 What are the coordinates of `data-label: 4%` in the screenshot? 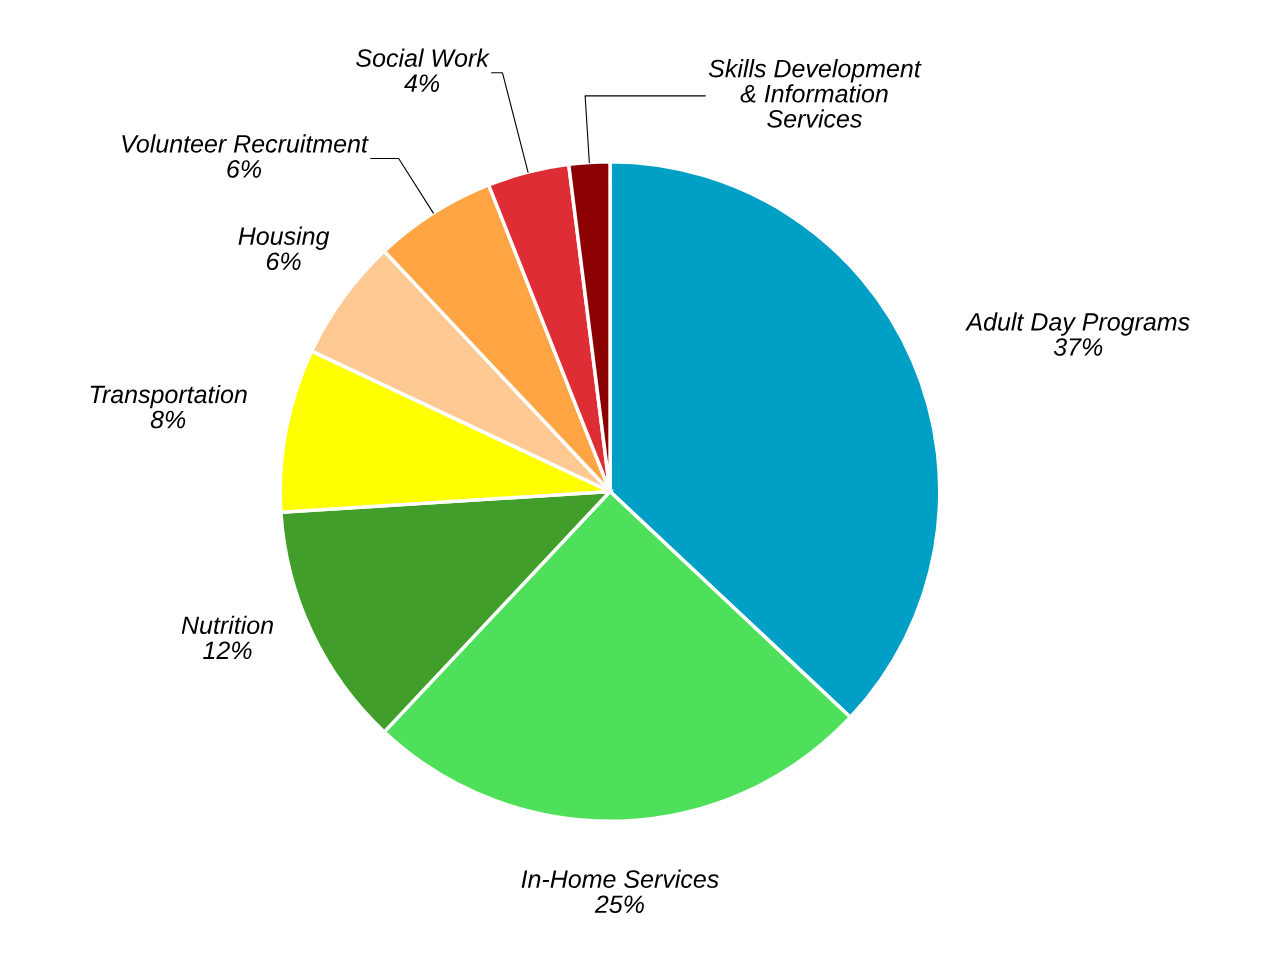 It's located at (422, 83).